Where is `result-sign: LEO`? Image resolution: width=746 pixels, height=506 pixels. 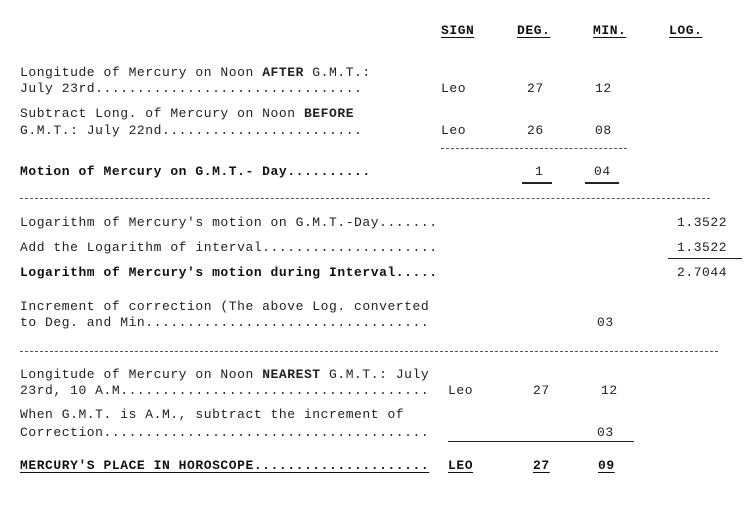 result-sign: LEO is located at coordinates (461, 465).